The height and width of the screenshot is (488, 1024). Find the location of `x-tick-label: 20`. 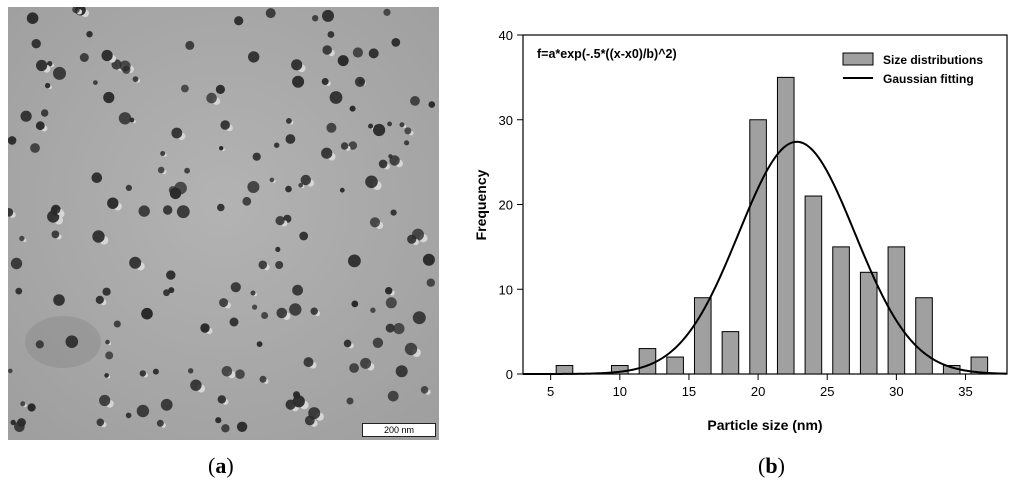

x-tick-label: 20 is located at coordinates (758, 391).